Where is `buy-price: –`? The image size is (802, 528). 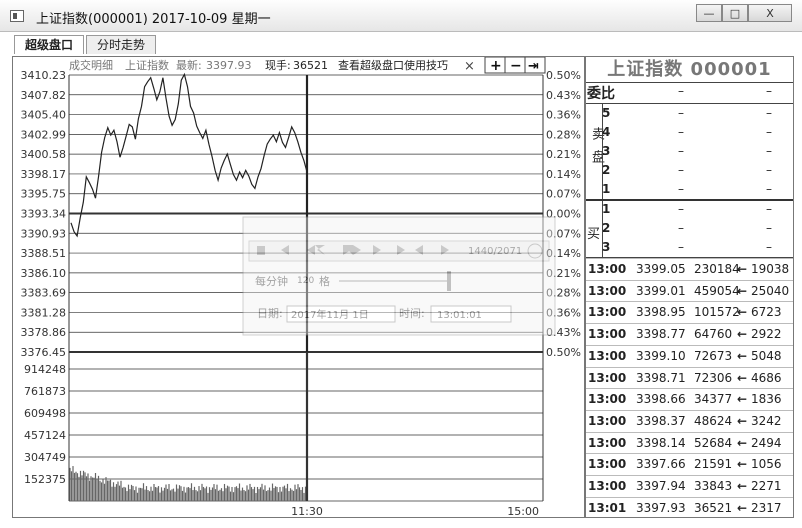
buy-price: – is located at coordinates (681, 209).